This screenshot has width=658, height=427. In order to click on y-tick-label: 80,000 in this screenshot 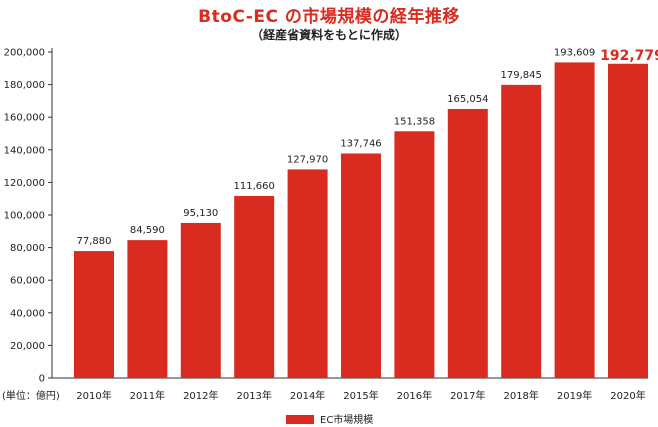, I will do `click(27, 248)`.